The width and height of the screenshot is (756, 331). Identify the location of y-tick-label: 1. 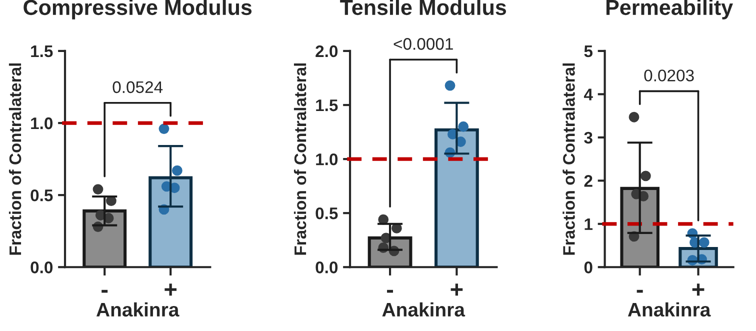
(588, 224).